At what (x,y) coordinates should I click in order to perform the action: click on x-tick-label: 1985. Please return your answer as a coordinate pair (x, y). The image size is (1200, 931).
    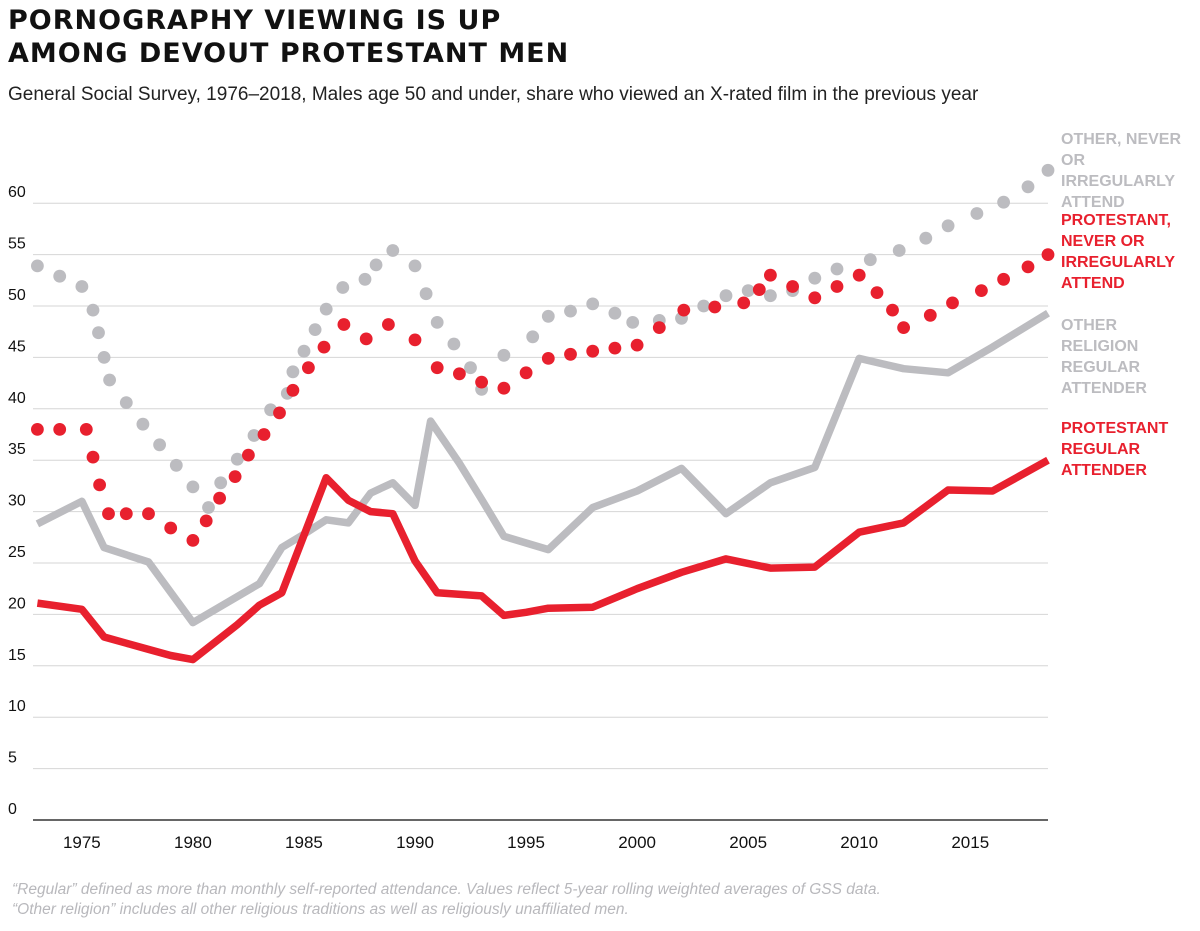
    Looking at the image, I should click on (304, 842).